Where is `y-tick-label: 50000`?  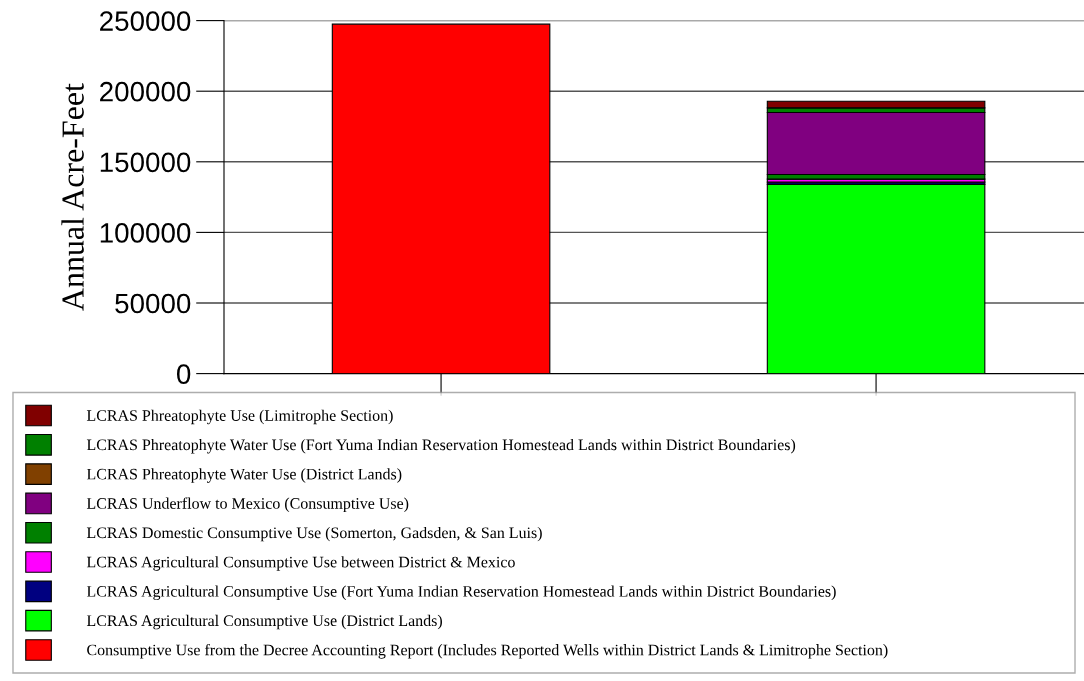 y-tick-label: 50000 is located at coordinates (153, 303).